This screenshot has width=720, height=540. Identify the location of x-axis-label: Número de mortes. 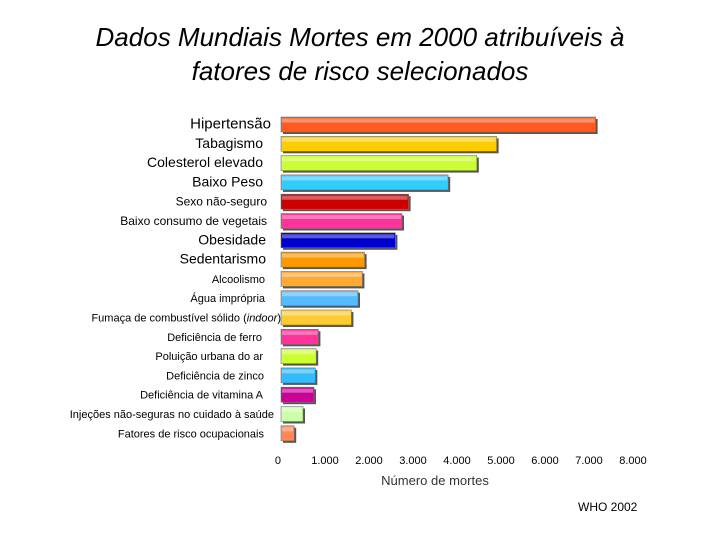
(435, 480).